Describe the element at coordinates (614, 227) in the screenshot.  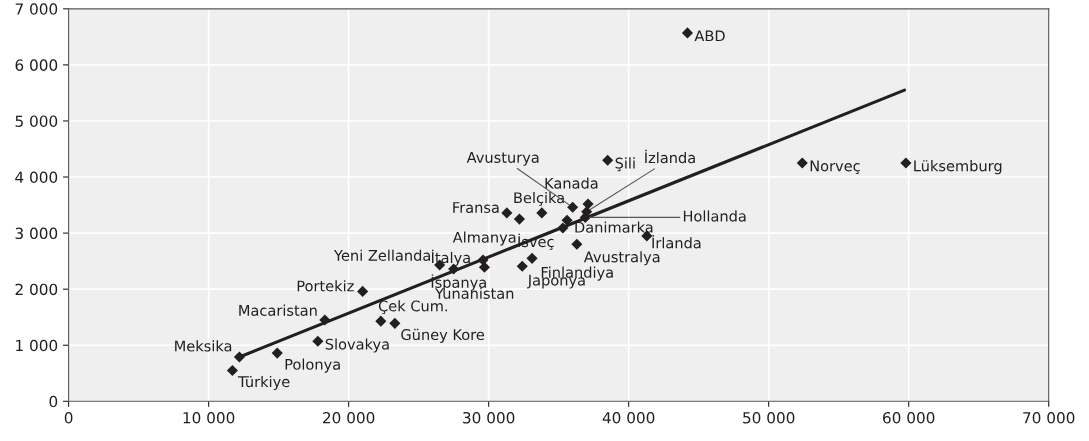
I see `annotation: Danimarka` at that location.